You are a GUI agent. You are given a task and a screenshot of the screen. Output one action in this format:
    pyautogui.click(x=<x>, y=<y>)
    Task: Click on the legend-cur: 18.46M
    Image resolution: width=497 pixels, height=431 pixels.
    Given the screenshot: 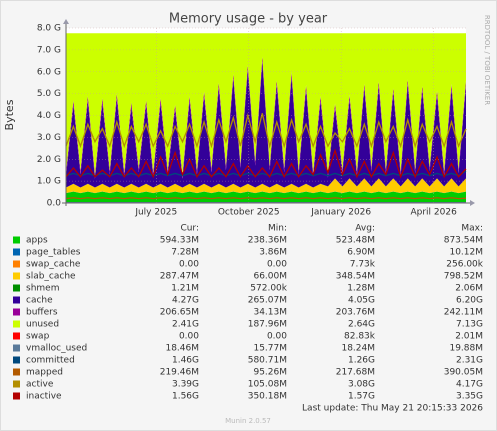 What is the action you would take?
    pyautogui.click(x=182, y=349)
    